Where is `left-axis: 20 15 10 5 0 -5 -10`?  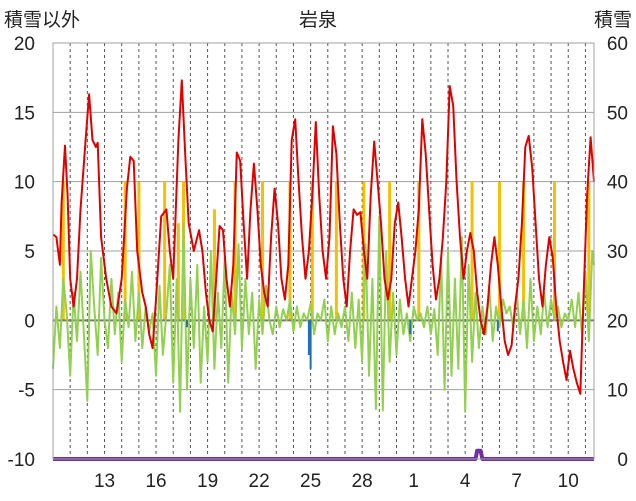 left-axis: 20 15 10 5 0 -5 -10 is located at coordinates (21, 252).